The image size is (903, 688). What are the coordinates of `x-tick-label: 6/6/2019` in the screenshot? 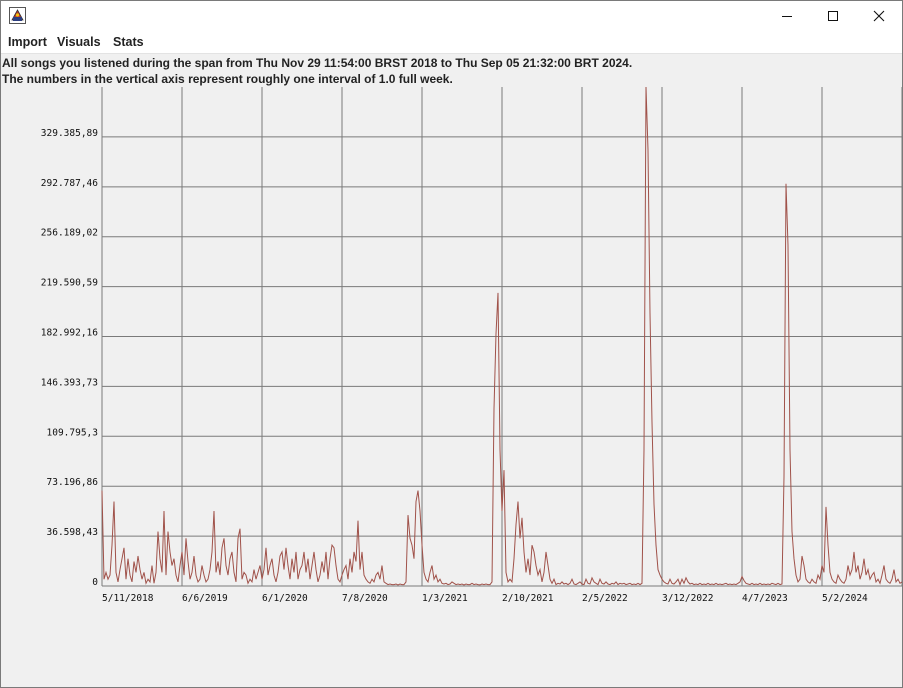 It's located at (205, 598).